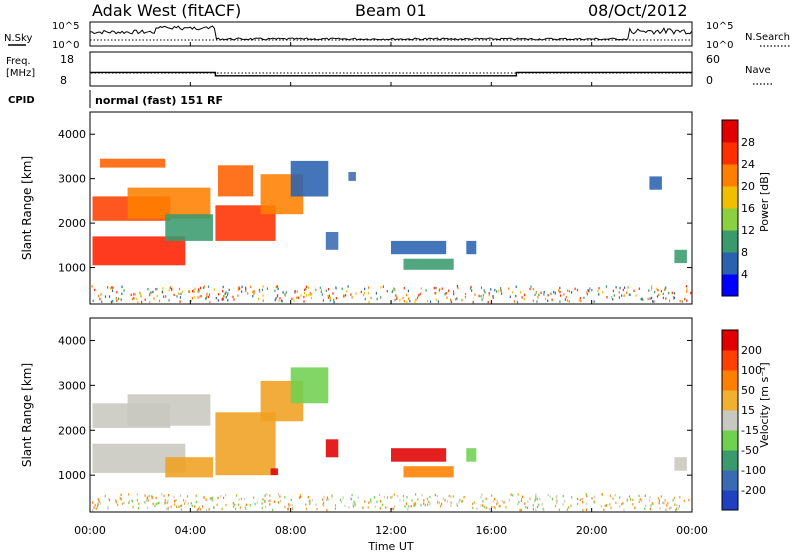 This screenshot has height=554, width=800. What do you see at coordinates (692, 530) in the screenshot?
I see `x-tick-label-6: 00:00` at bounding box center [692, 530].